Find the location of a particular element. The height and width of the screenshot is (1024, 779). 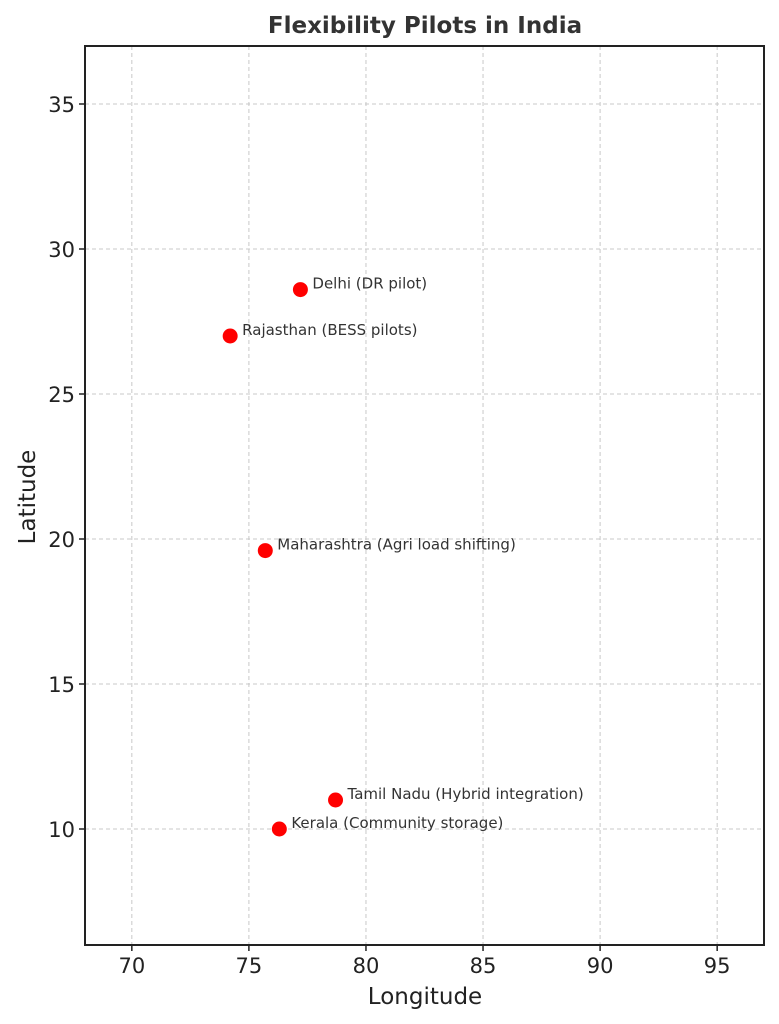

x-tick-label: 70 is located at coordinates (131, 966).